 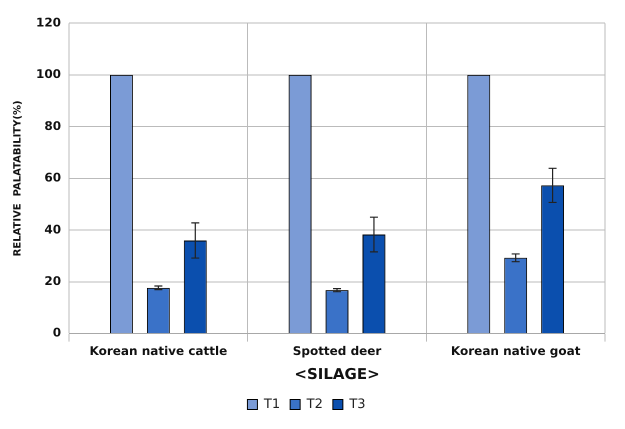 I want to click on y-tick-label: 20, so click(x=53, y=281).